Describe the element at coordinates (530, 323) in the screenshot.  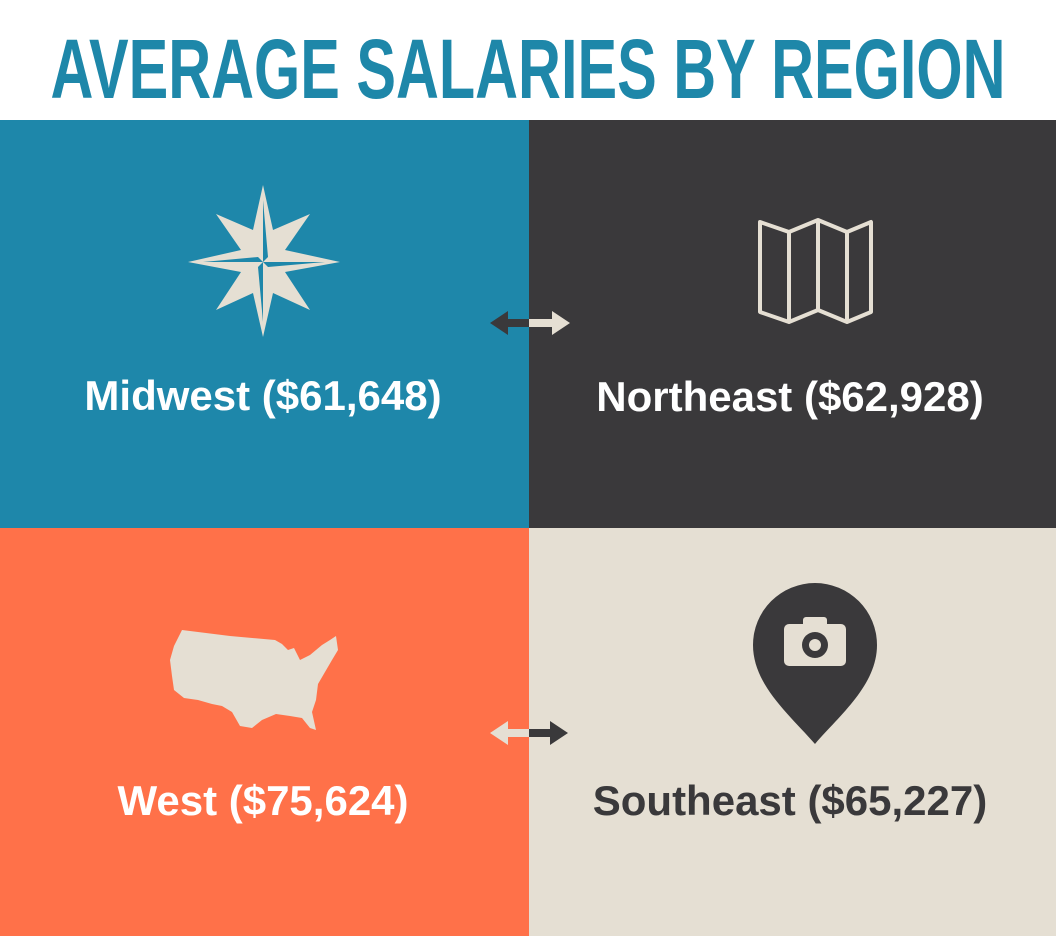
I see `arrow-top` at that location.